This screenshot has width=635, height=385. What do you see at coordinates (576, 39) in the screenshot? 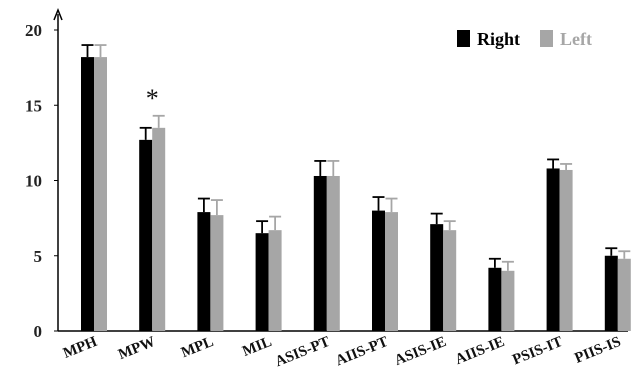
I see `legend-label-left: Left` at bounding box center [576, 39].